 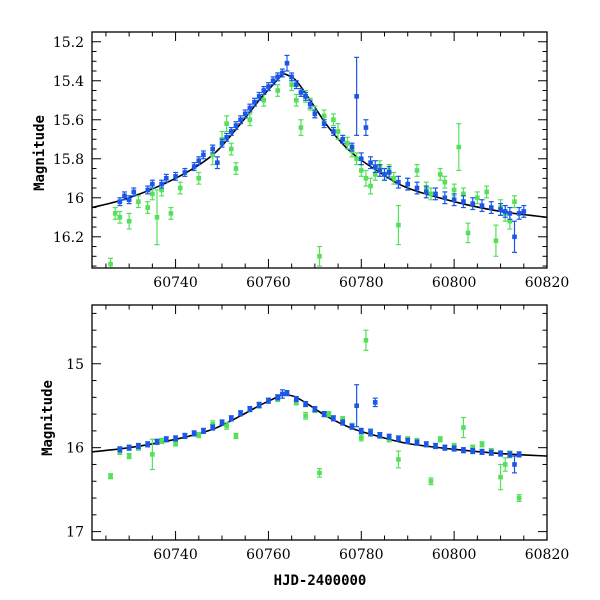 I want to click on y-tick-label: 16.2, so click(x=68, y=238).